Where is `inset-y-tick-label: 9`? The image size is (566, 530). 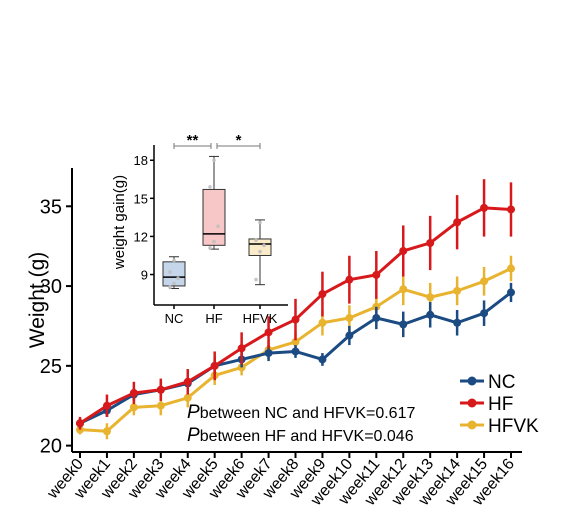
inset-y-tick-label: 9 is located at coordinates (144, 275).